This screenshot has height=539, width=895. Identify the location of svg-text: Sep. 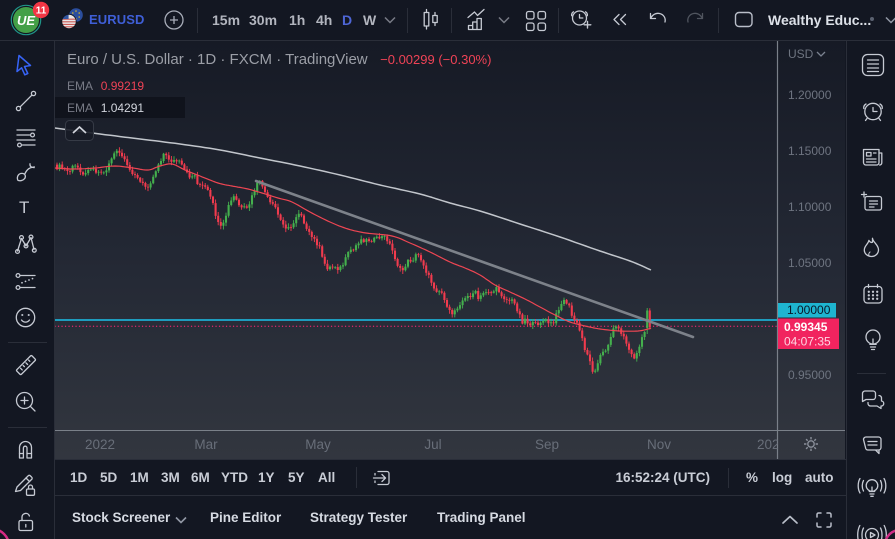
(547, 444).